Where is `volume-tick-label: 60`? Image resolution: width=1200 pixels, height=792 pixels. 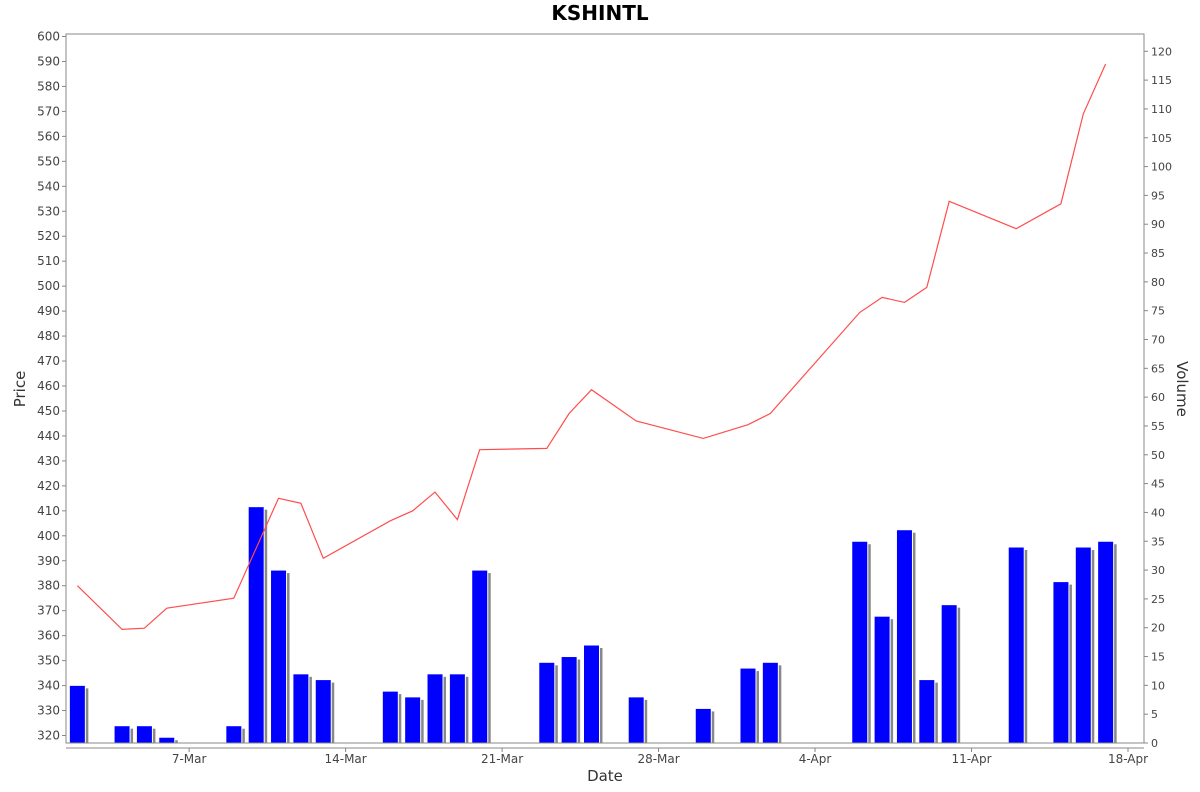 volume-tick-label: 60 is located at coordinates (1158, 397).